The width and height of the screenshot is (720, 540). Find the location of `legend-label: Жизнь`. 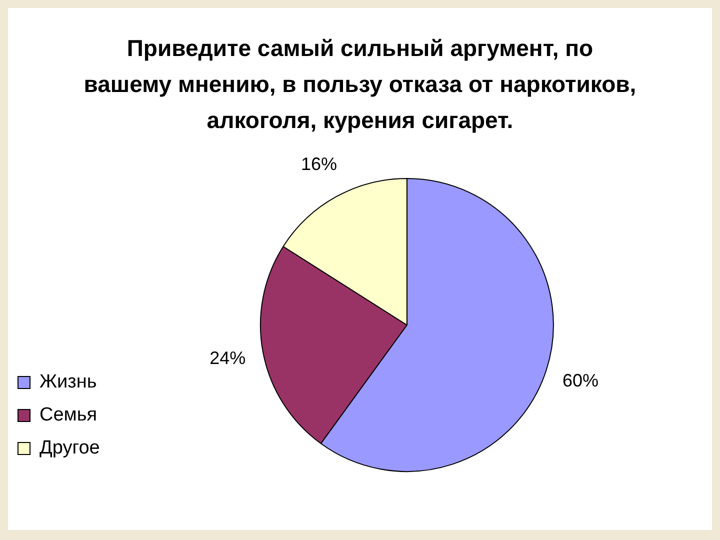

legend-label: Жизнь is located at coordinates (68, 382).